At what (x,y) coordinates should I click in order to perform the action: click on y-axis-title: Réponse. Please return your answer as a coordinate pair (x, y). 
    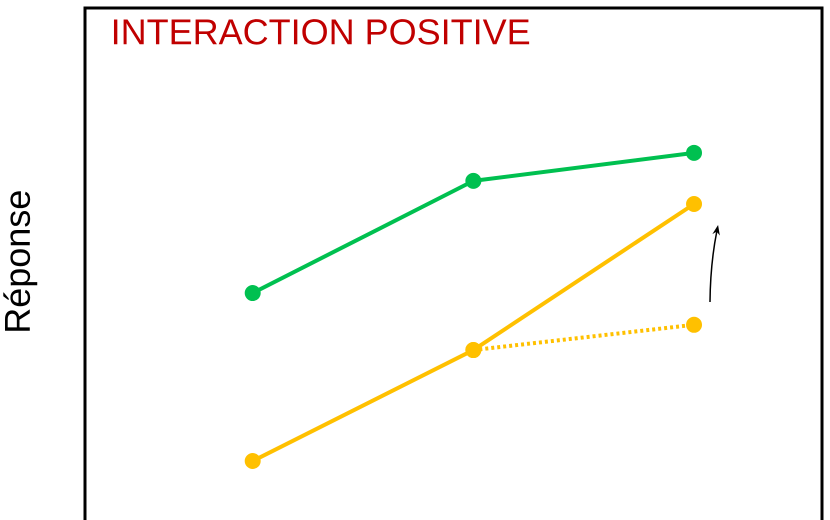
    Looking at the image, I should click on (20, 261).